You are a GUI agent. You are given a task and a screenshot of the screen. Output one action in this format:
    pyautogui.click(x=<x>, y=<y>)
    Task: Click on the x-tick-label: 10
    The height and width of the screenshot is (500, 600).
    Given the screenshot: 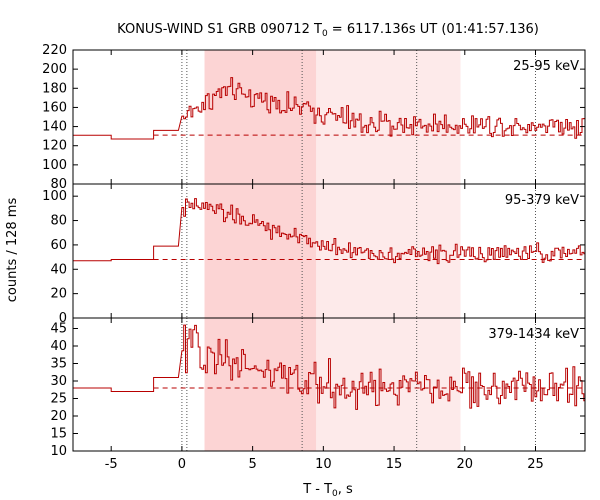 What is the action you would take?
    pyautogui.click(x=323, y=464)
    